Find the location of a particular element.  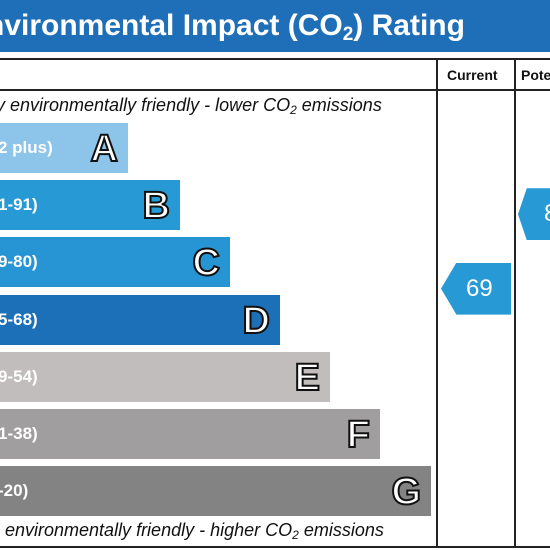

current-rating-value: 69 is located at coordinates (479, 288).